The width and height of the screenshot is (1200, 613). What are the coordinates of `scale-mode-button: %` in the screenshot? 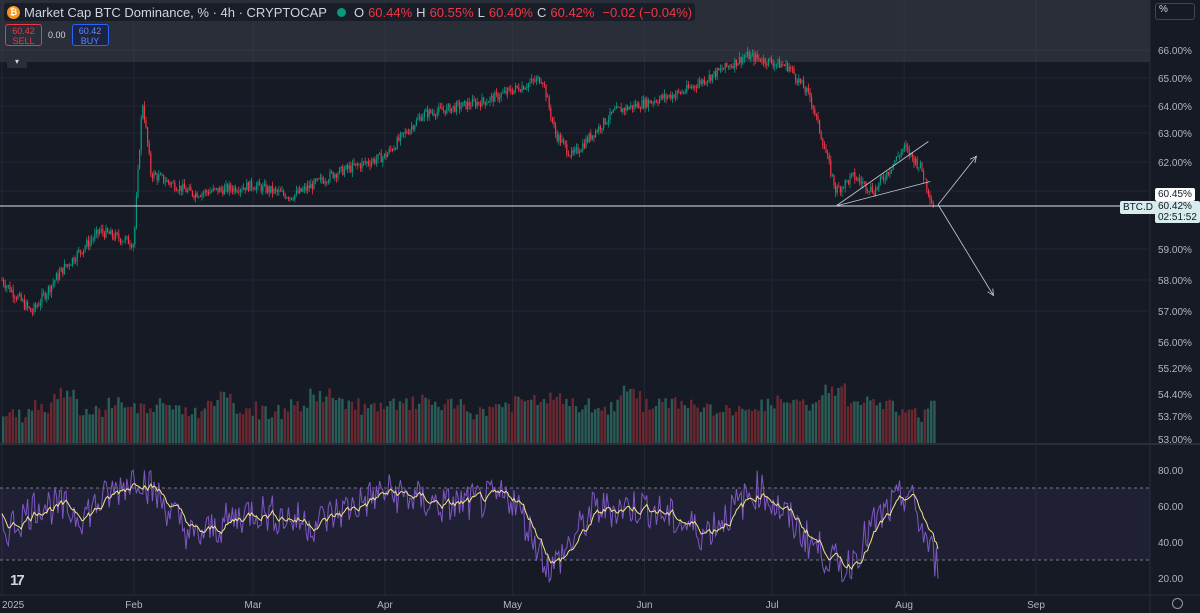 It's located at (1175, 11).